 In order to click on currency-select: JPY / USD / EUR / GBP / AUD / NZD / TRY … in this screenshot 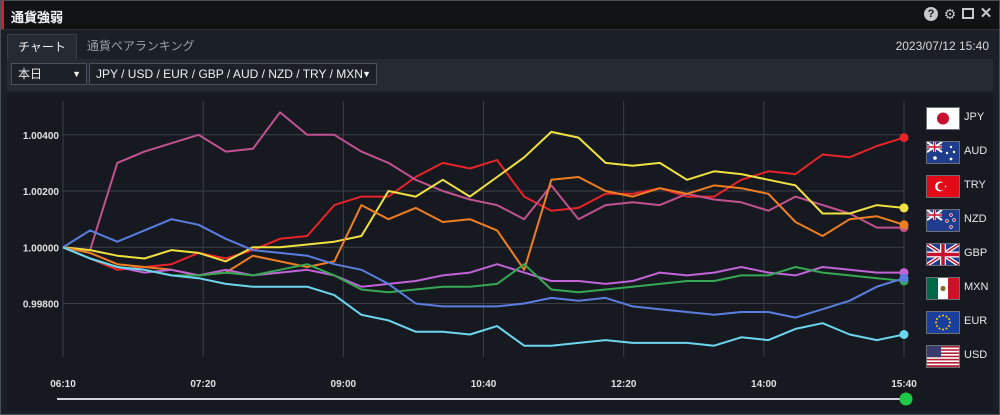, I will do `click(233, 74)`.